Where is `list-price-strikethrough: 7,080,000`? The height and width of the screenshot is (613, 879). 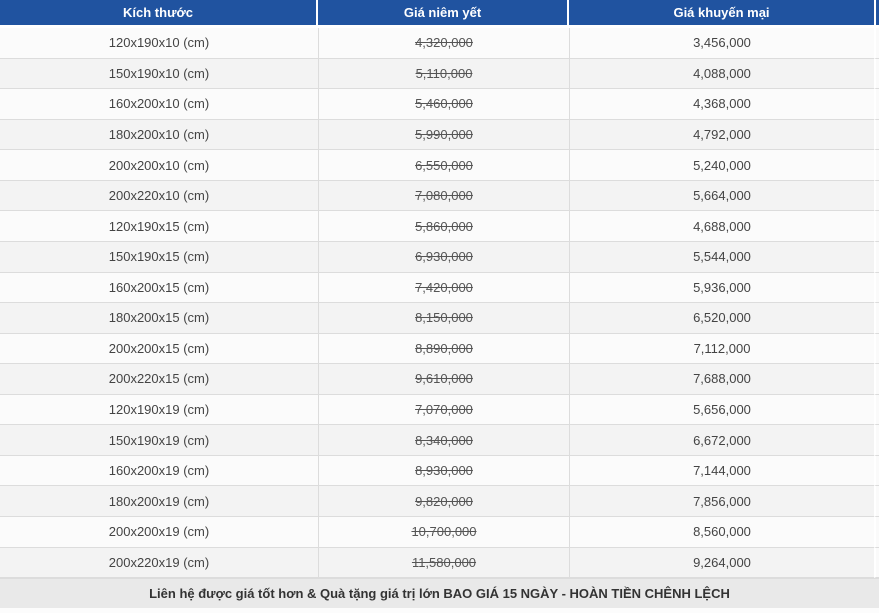
list-price-strikethrough: 7,080,000 is located at coordinates (444, 196).